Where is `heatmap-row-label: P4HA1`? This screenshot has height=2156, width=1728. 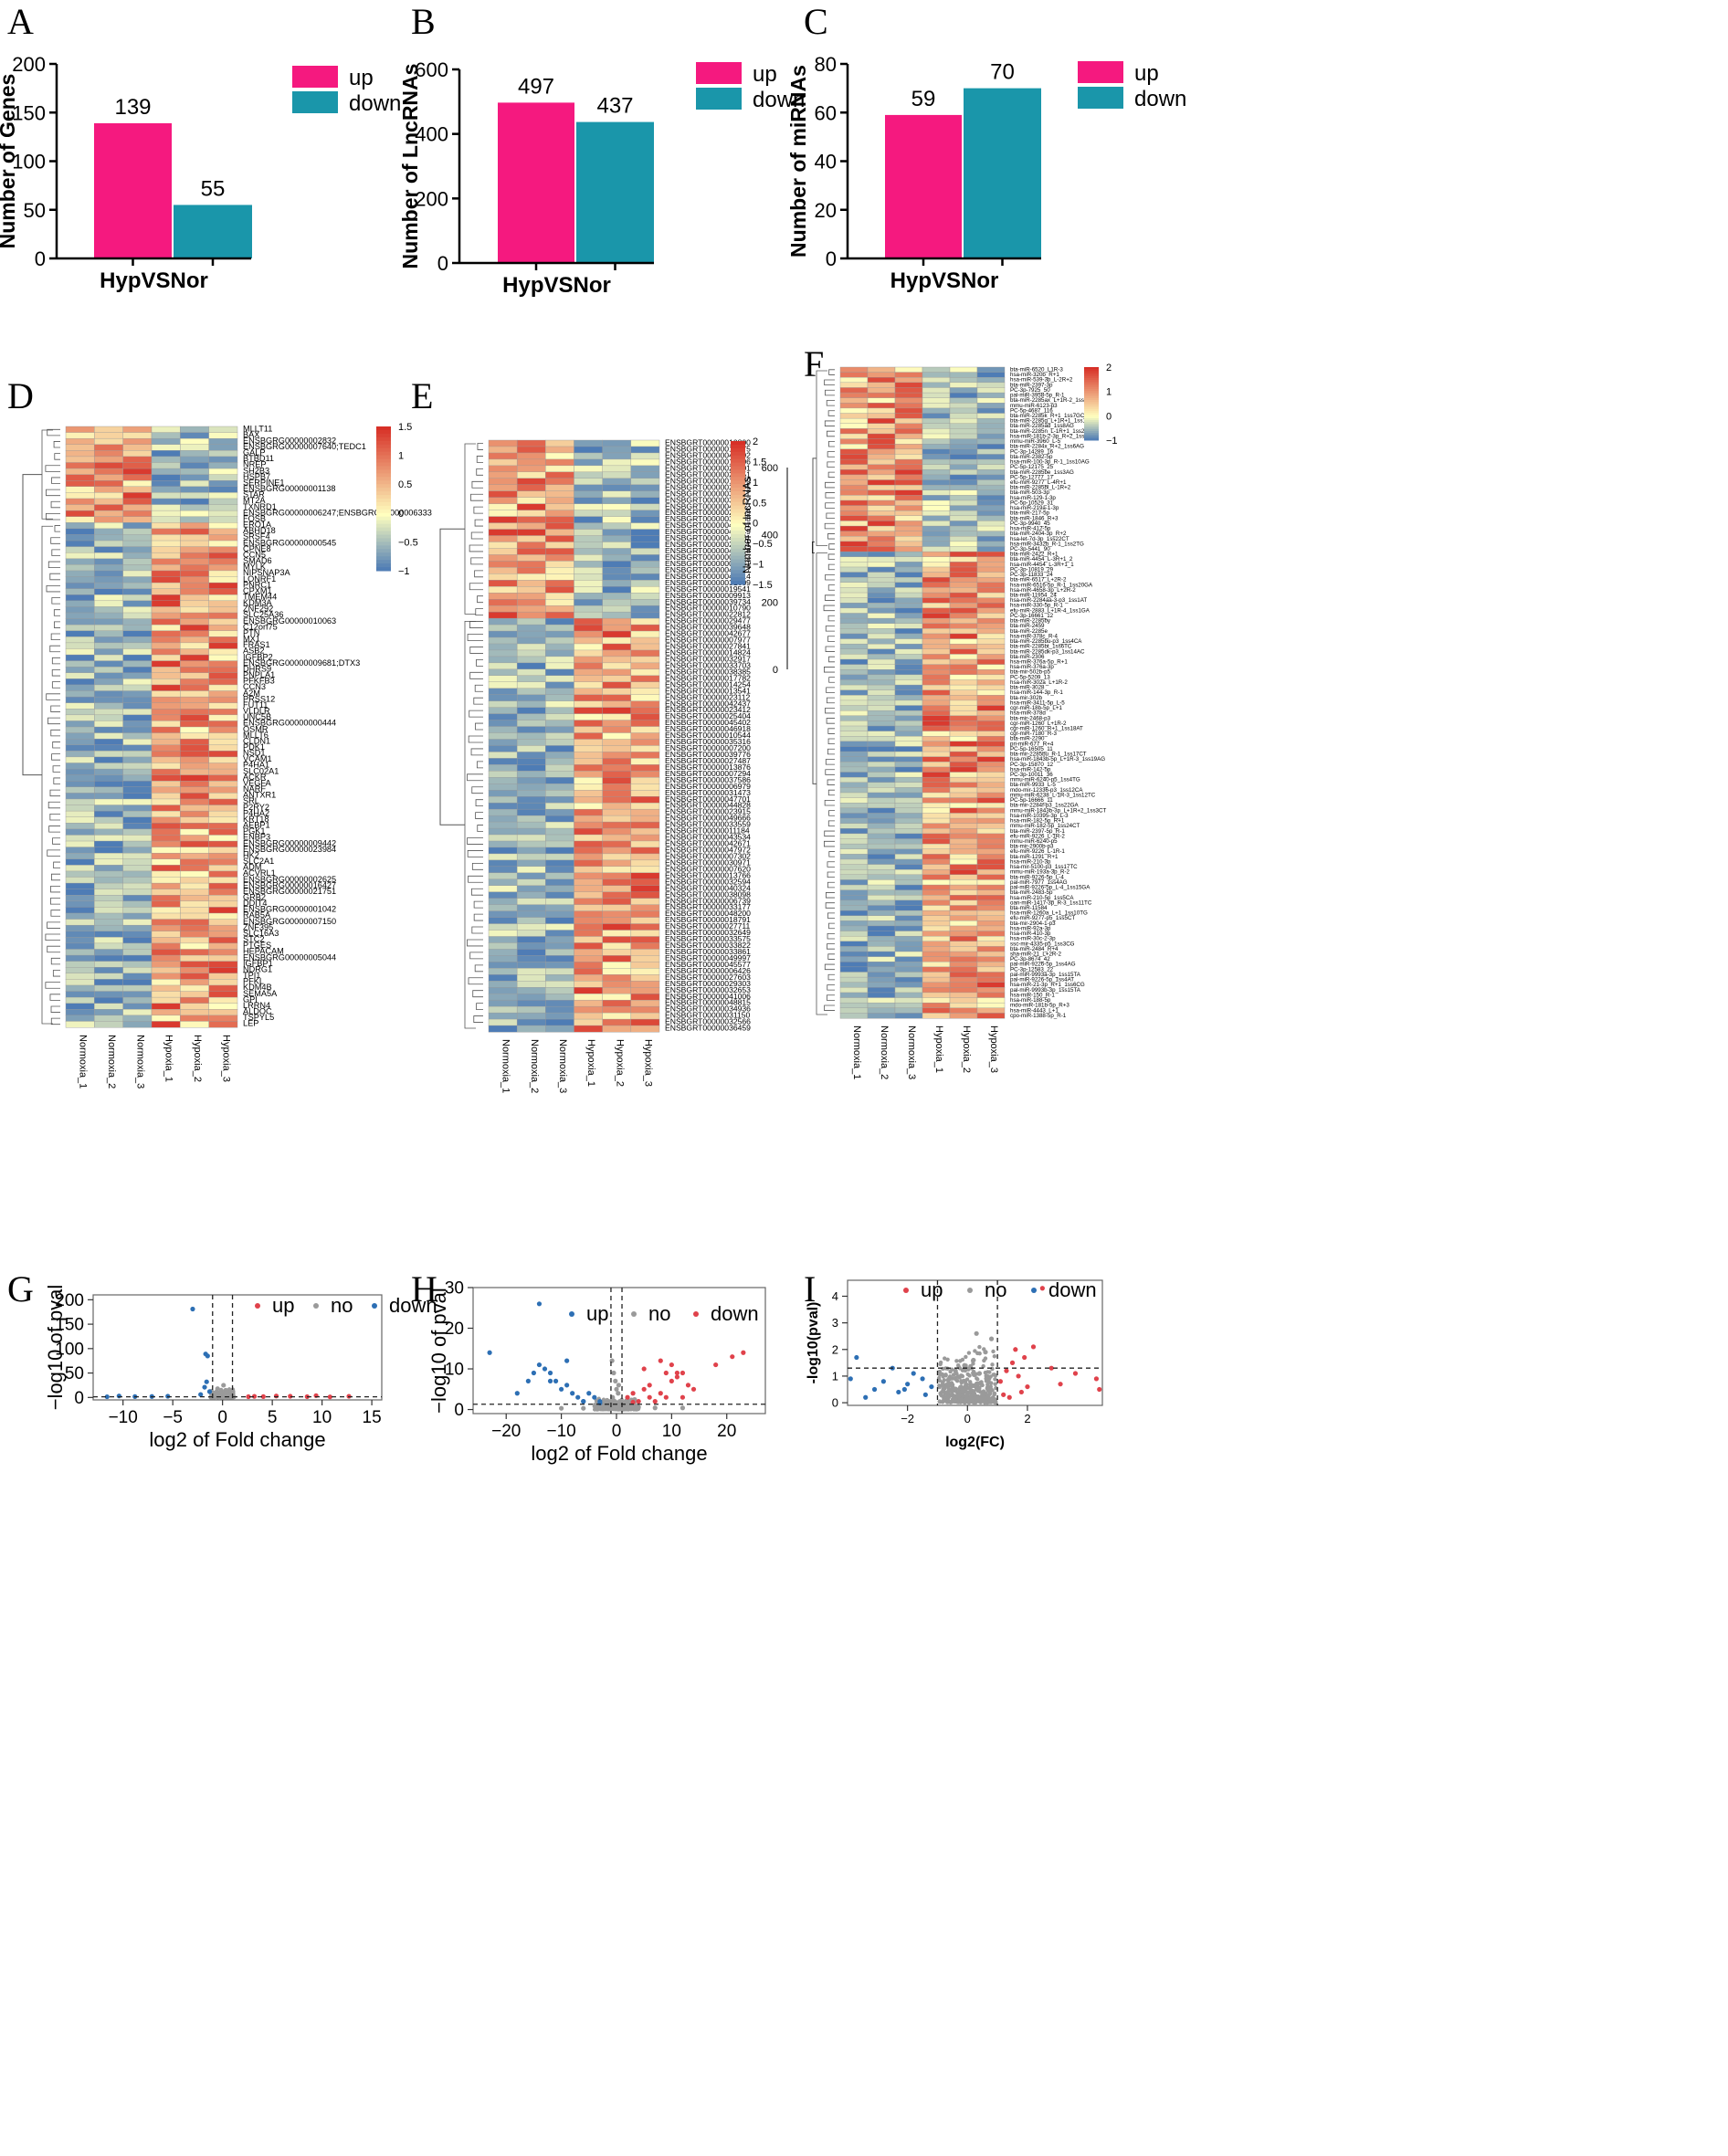
heatmap-row-label: P4HA1 is located at coordinates (256, 766).